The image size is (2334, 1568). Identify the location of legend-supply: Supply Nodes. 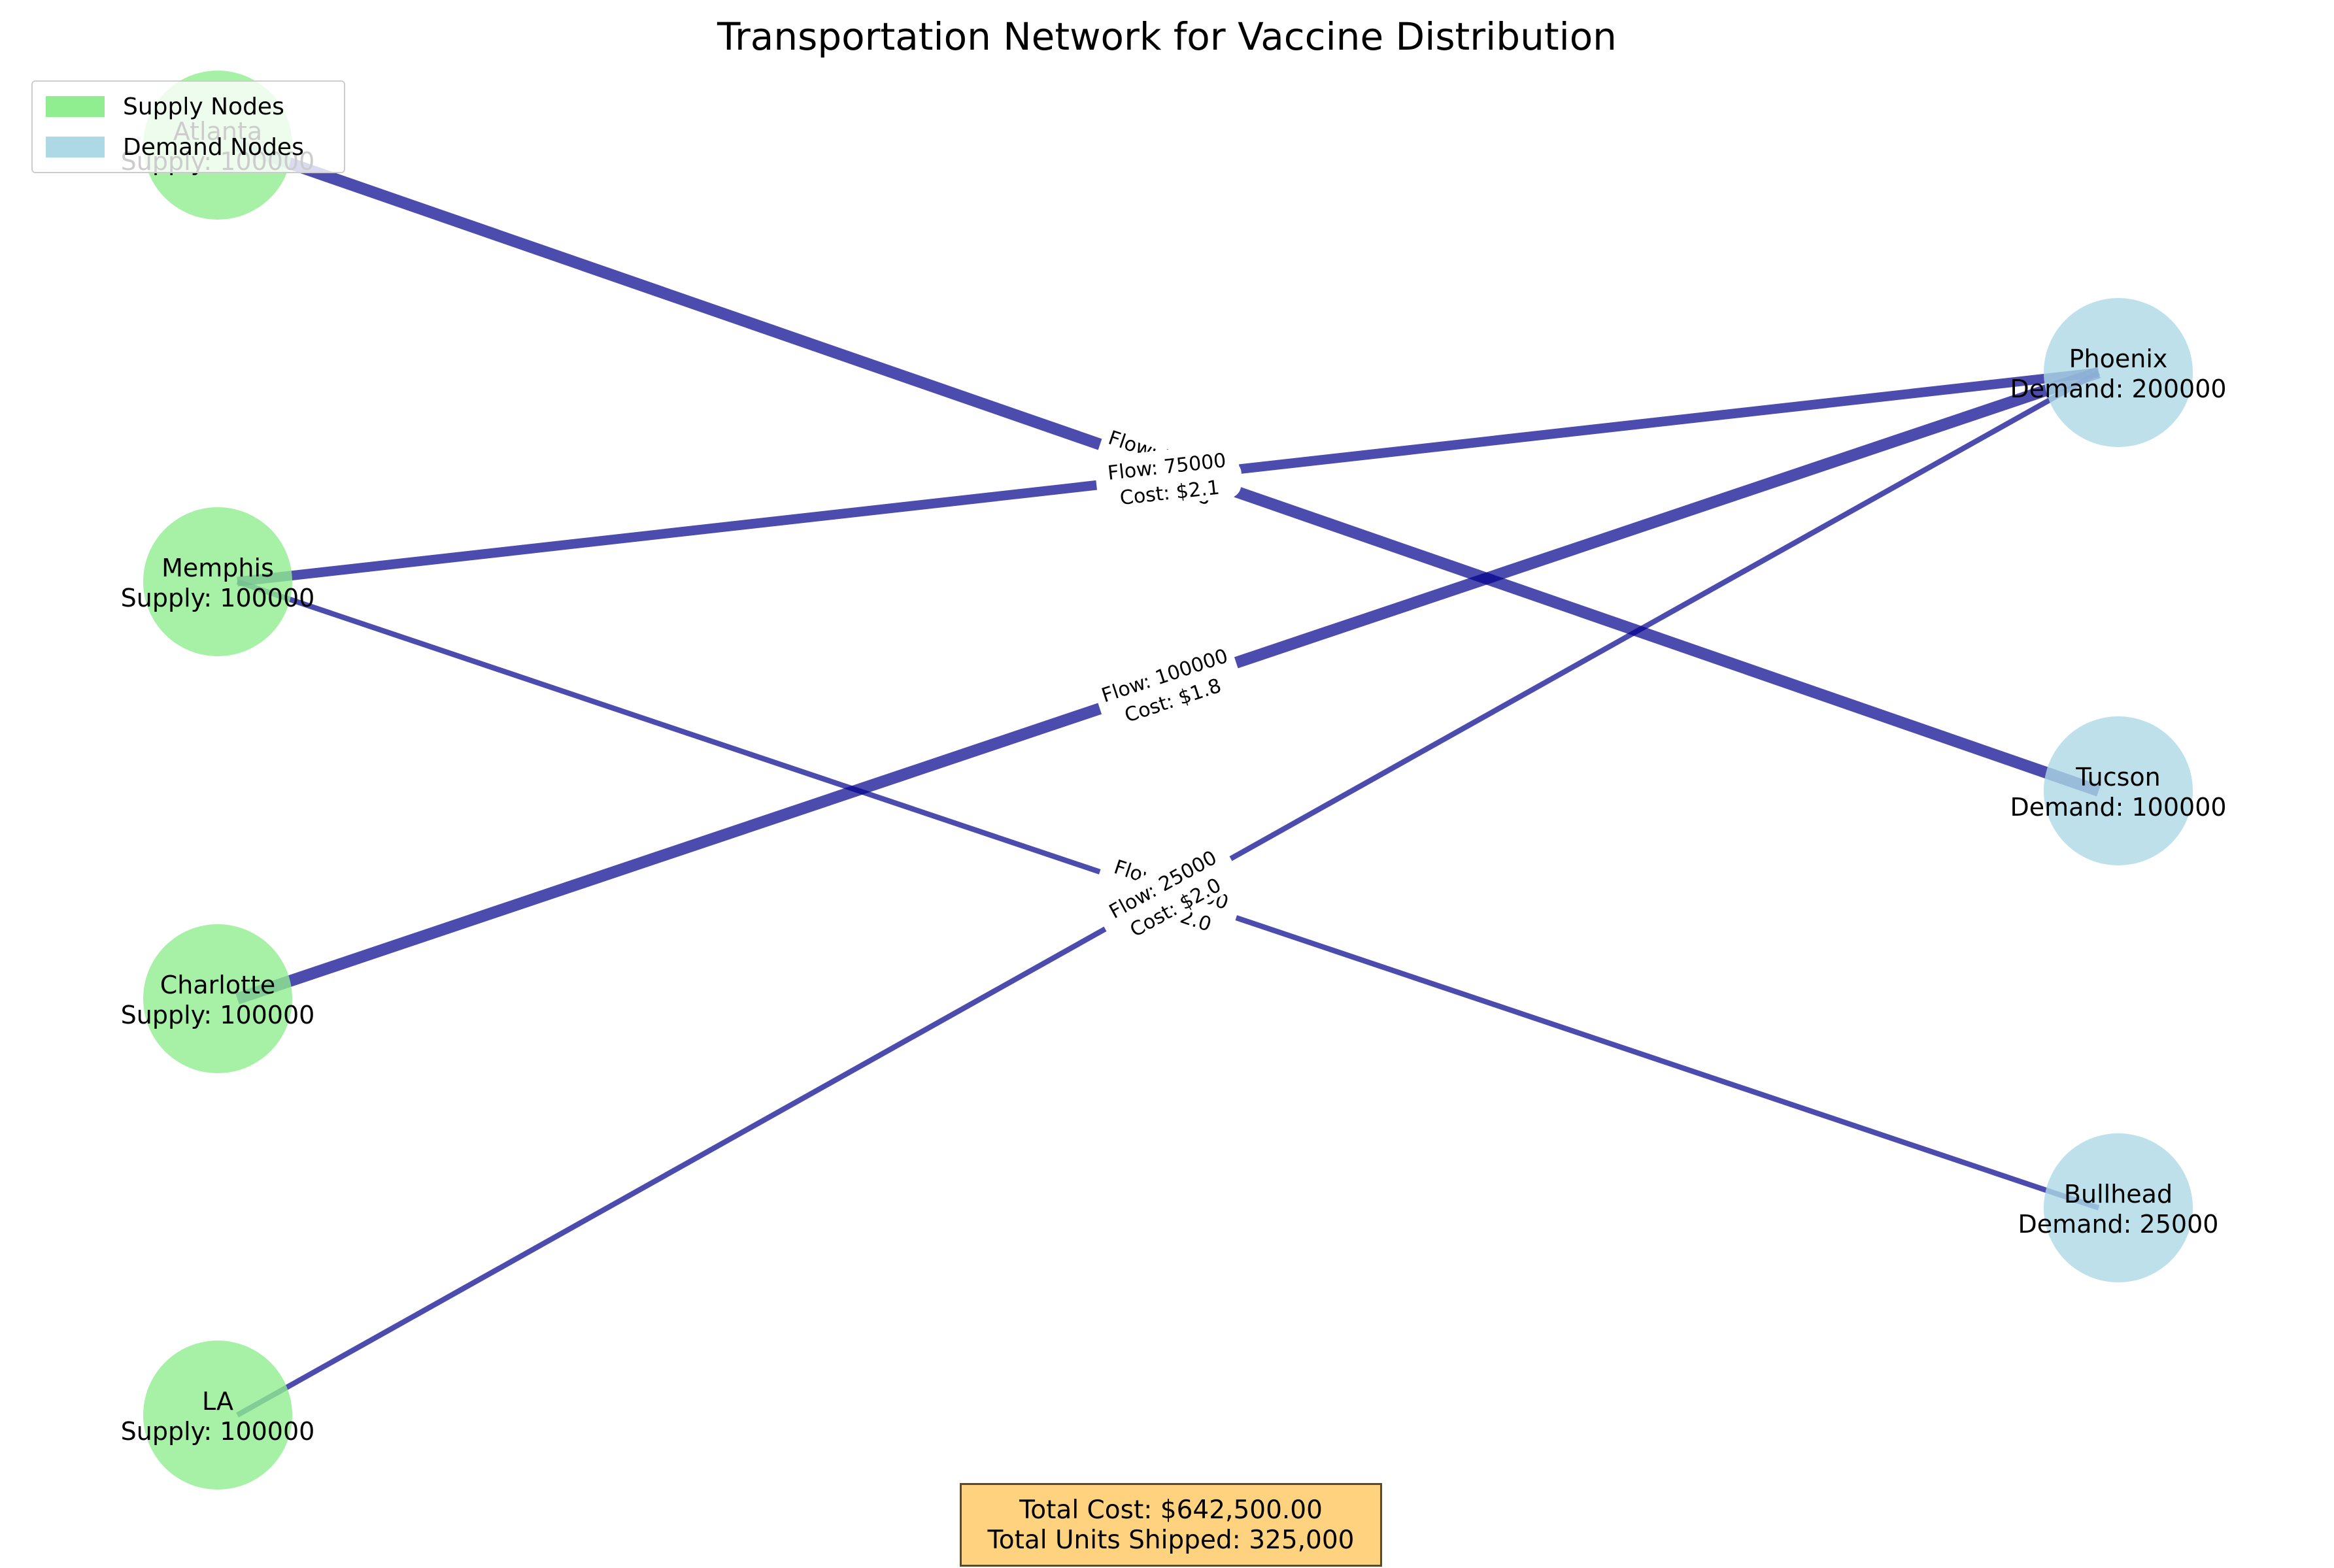
(165, 106).